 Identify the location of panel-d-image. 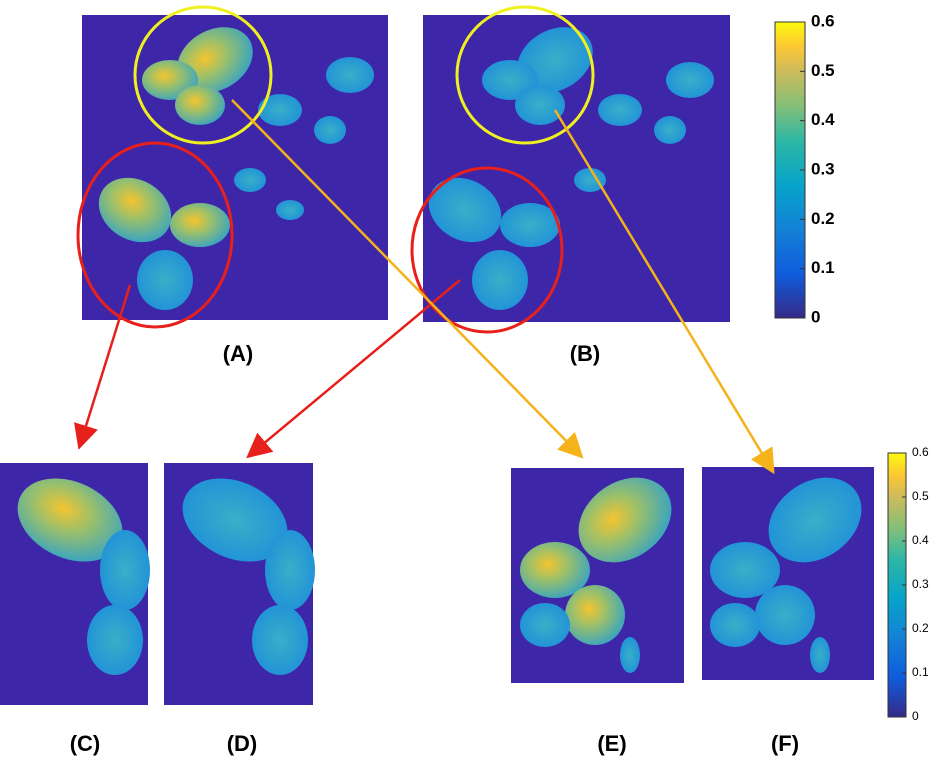
(239, 584).